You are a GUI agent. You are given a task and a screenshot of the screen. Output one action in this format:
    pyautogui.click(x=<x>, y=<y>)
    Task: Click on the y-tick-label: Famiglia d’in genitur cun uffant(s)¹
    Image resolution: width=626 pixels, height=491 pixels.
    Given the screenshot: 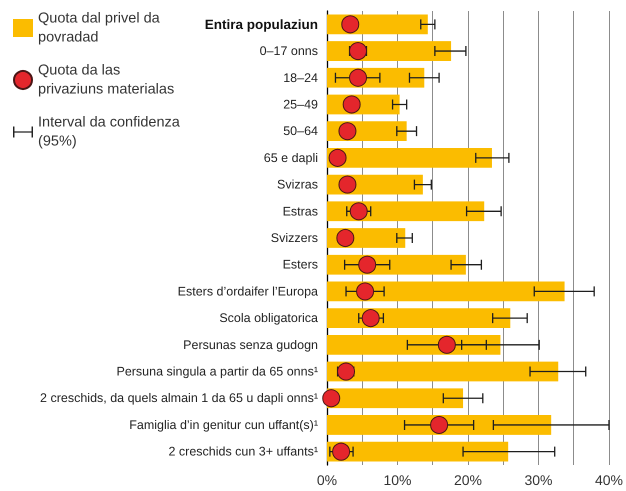 What is the action you would take?
    pyautogui.click(x=223, y=425)
    